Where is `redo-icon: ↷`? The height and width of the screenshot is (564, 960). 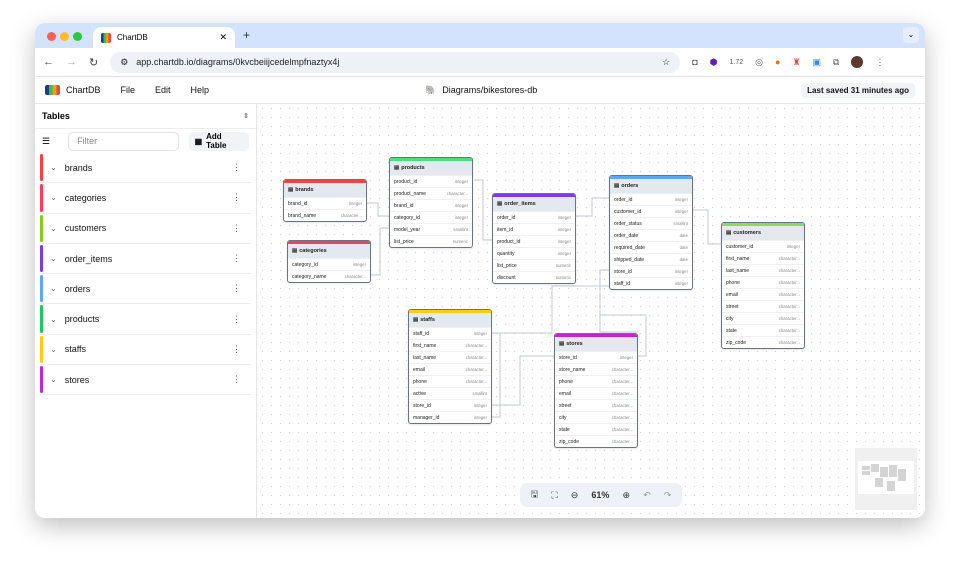
redo-icon: ↷ is located at coordinates (667, 494).